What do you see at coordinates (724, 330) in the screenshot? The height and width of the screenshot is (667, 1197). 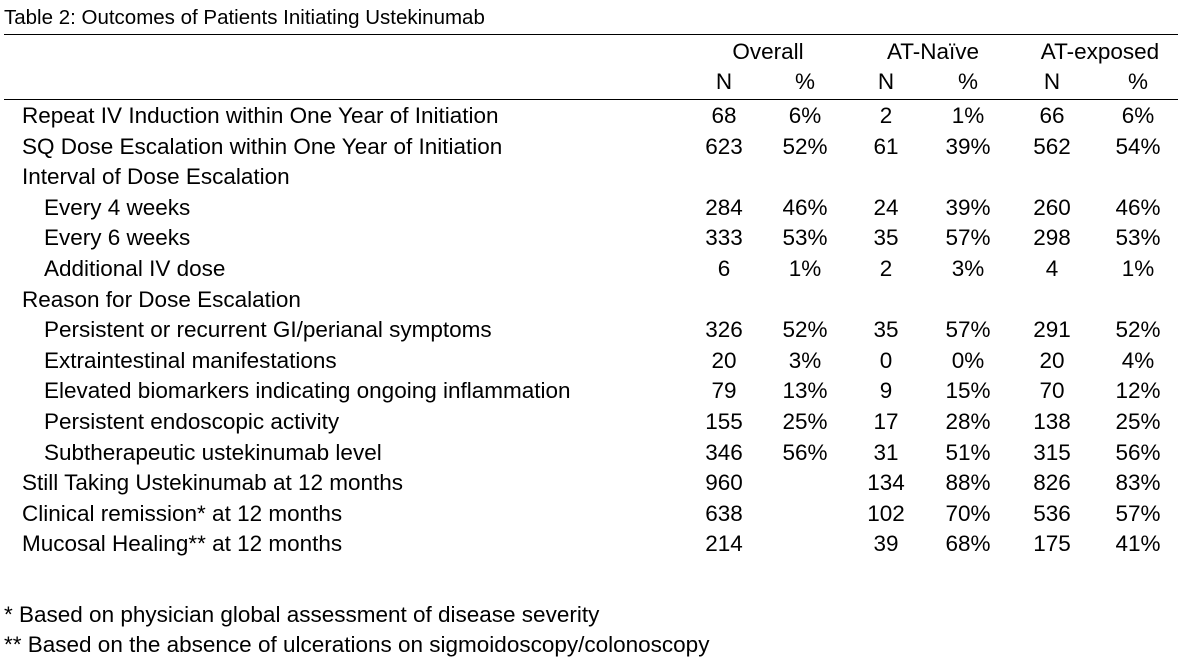 I see `cell-overall-n: 326` at bounding box center [724, 330].